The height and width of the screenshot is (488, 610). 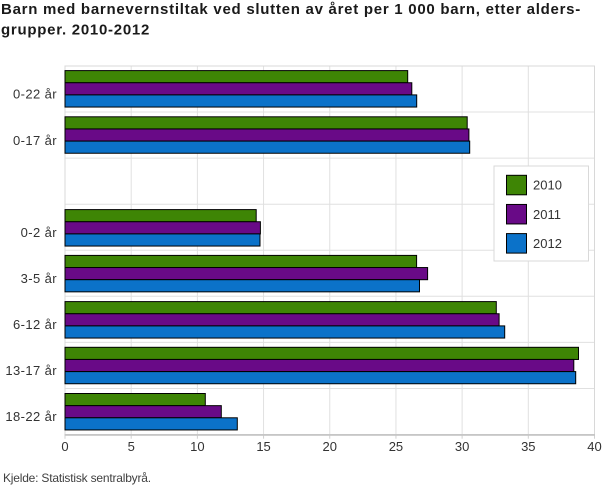 I want to click on svg-text: 35, so click(x=528, y=446).